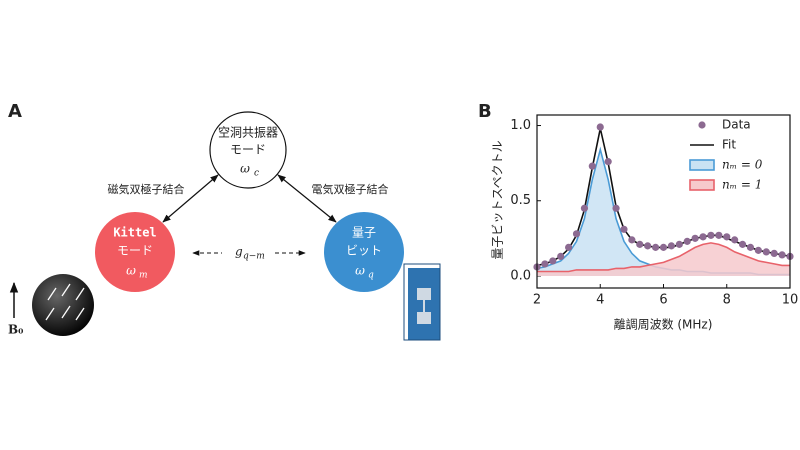  I want to click on node-label: Kittel, so click(134, 233).